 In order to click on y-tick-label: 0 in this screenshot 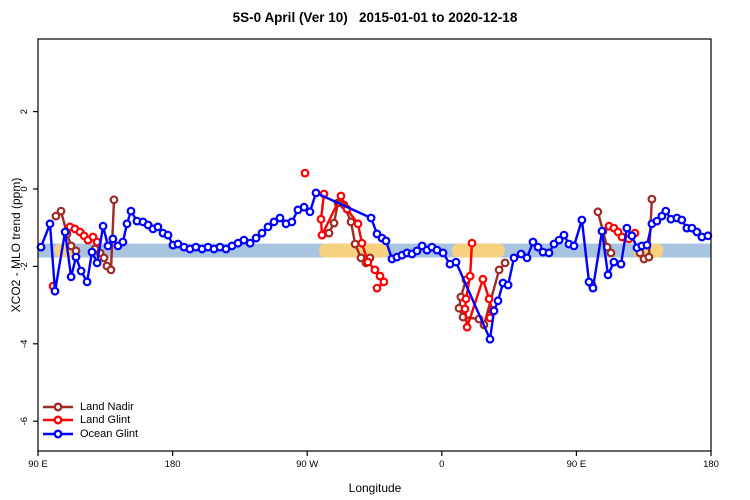, I will do `click(24, 188)`.